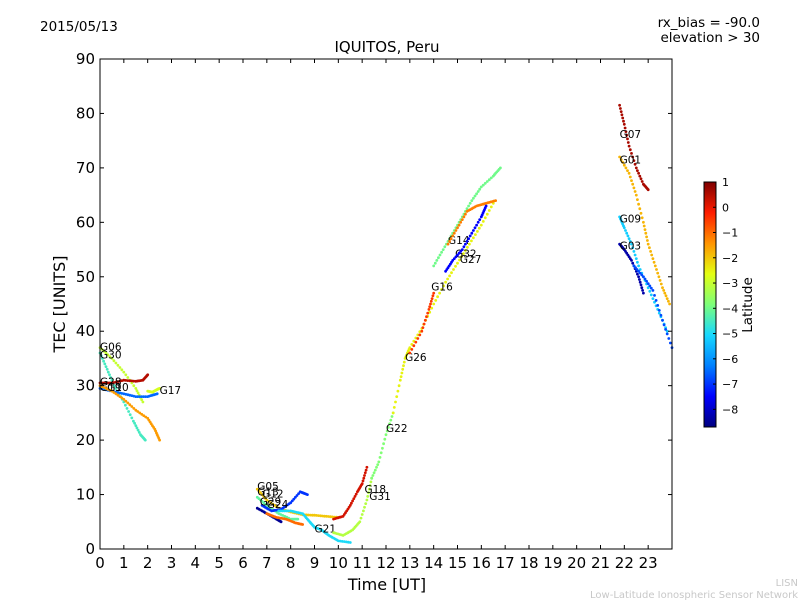  Describe the element at coordinates (631, 219) in the screenshot. I see `series-label-g09: G09` at that location.